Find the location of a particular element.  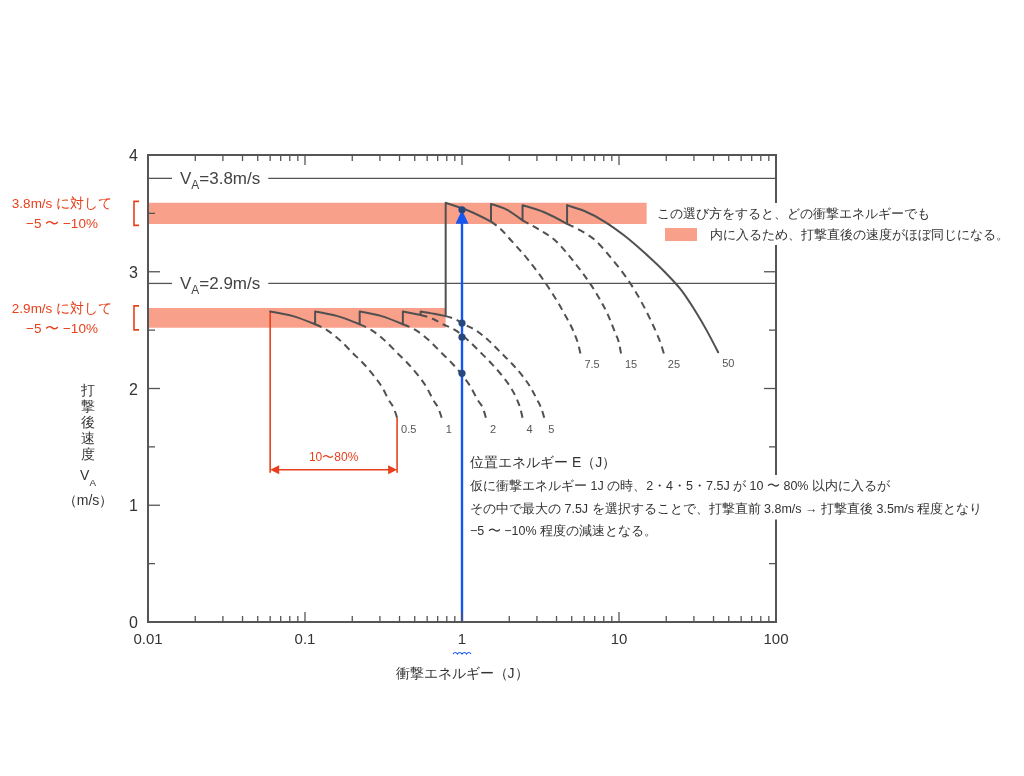

series-label: 5 is located at coordinates (551, 428).